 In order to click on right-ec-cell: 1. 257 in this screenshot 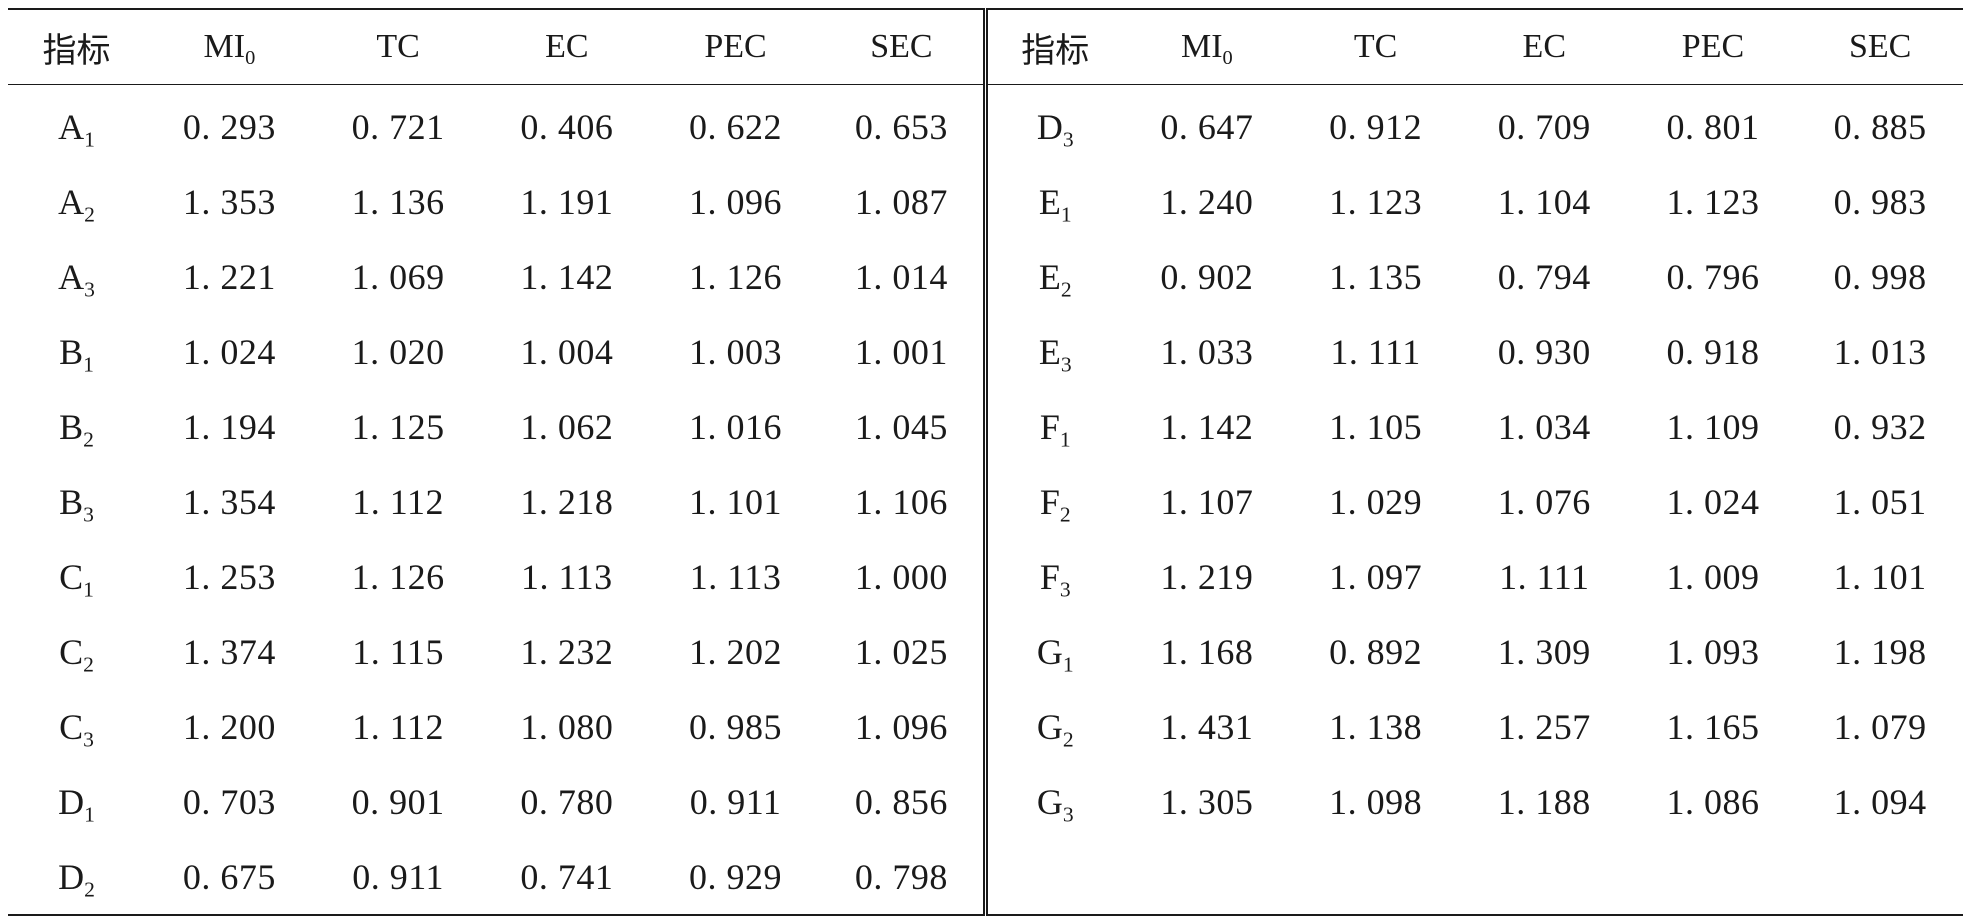, I will do `click(1544, 726)`.